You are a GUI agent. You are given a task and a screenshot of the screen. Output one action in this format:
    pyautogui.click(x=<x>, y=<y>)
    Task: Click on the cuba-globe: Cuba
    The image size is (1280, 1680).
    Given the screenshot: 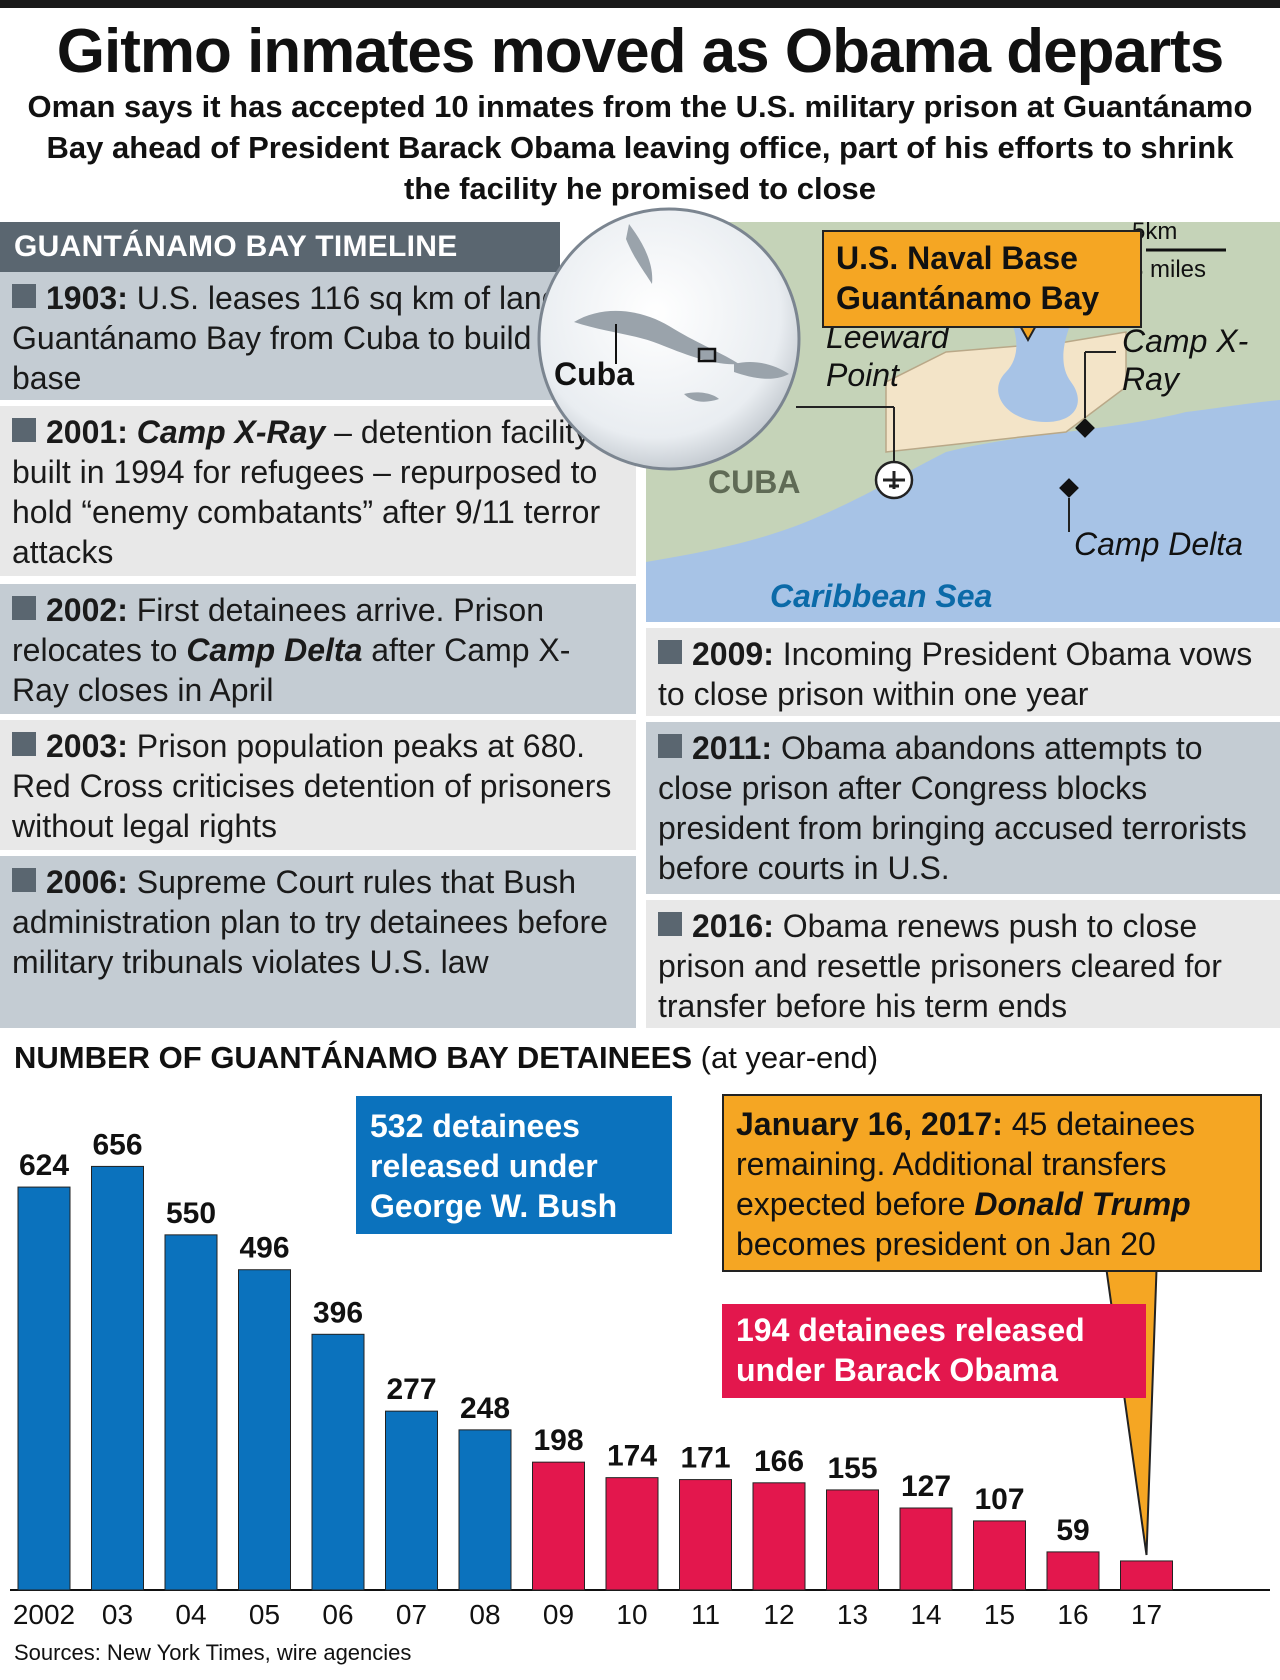 What is the action you would take?
    pyautogui.click(x=669, y=339)
    